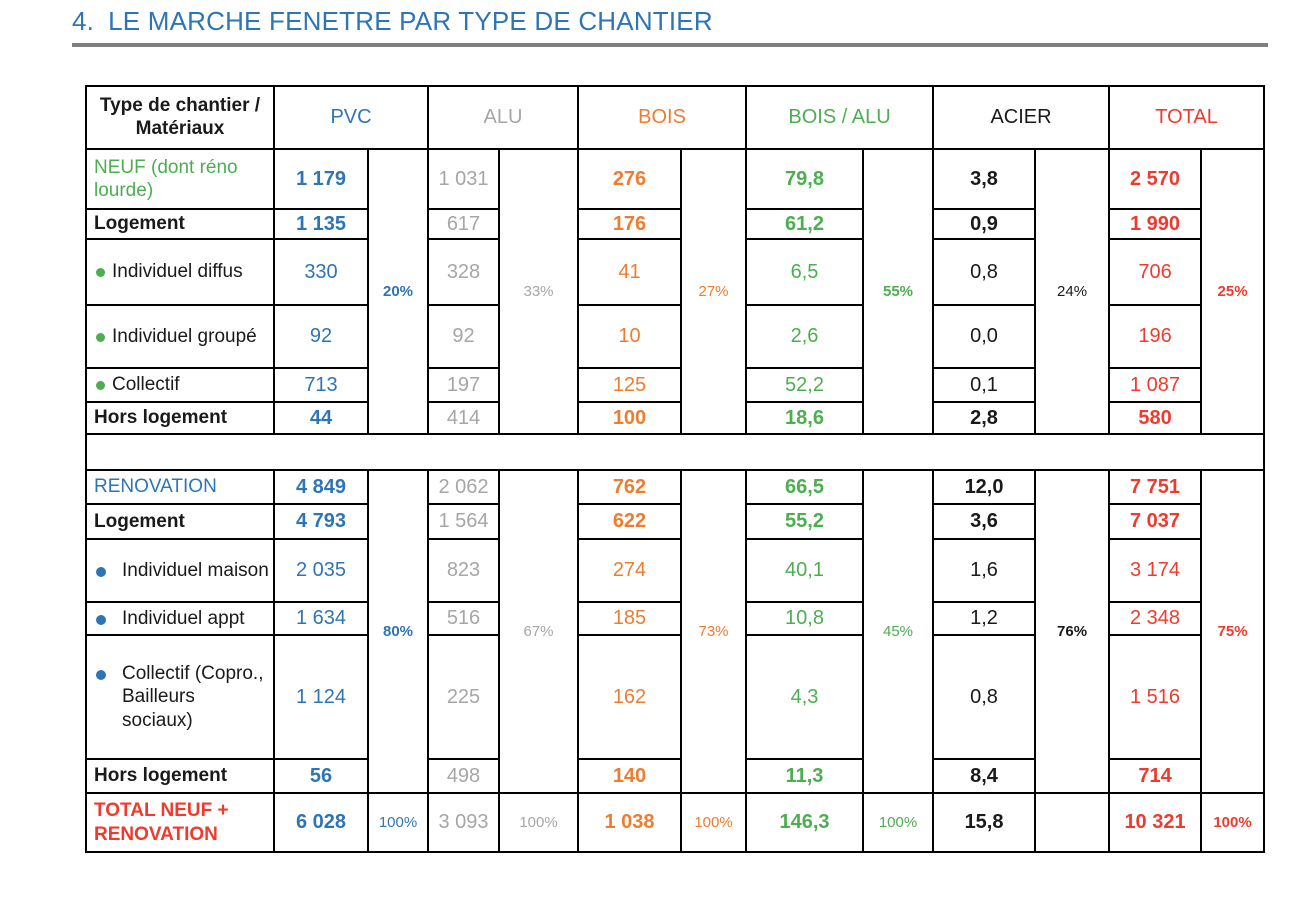  Describe the element at coordinates (629, 697) in the screenshot. I see `value-cell-renovation-4-bois: 162` at that location.